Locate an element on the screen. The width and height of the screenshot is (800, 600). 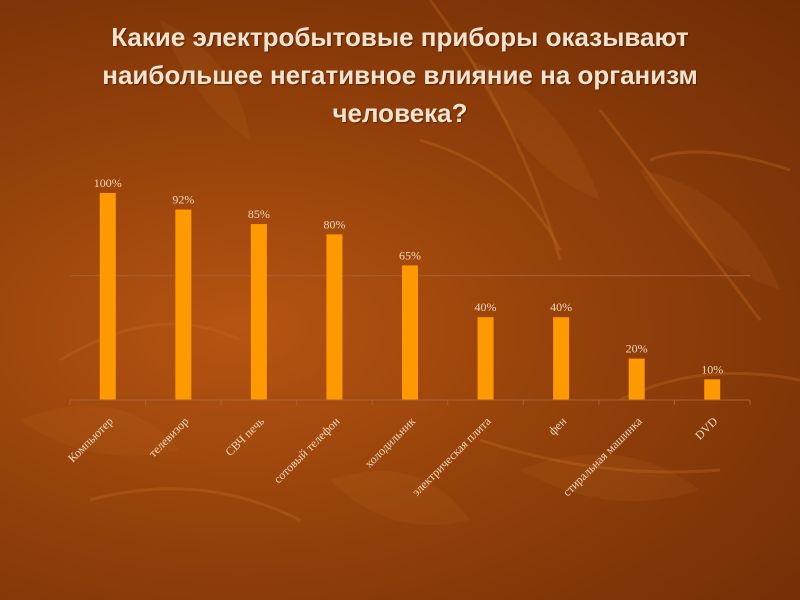
category-label: стиральная машинка is located at coordinates (602, 456).